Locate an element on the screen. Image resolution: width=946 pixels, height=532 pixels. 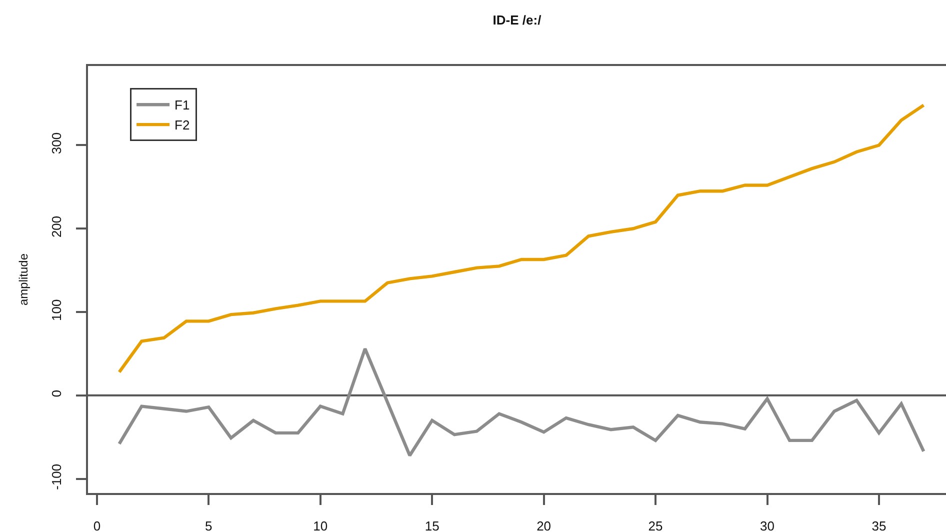
y-tick-label: 200 is located at coordinates (56, 227).